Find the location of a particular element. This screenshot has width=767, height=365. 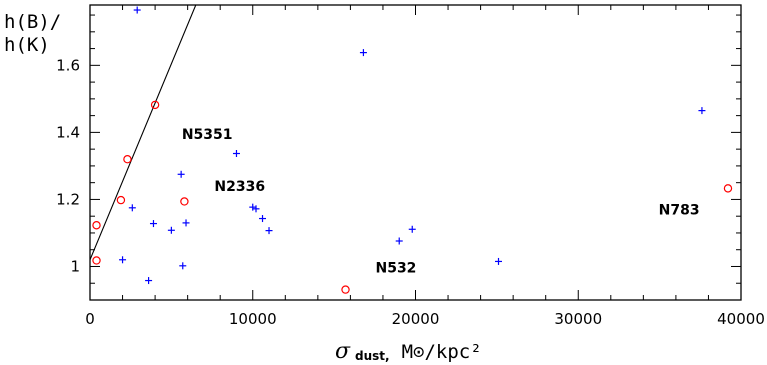

x-axis-label-units: M⊙/kpc² is located at coordinates (442, 352).